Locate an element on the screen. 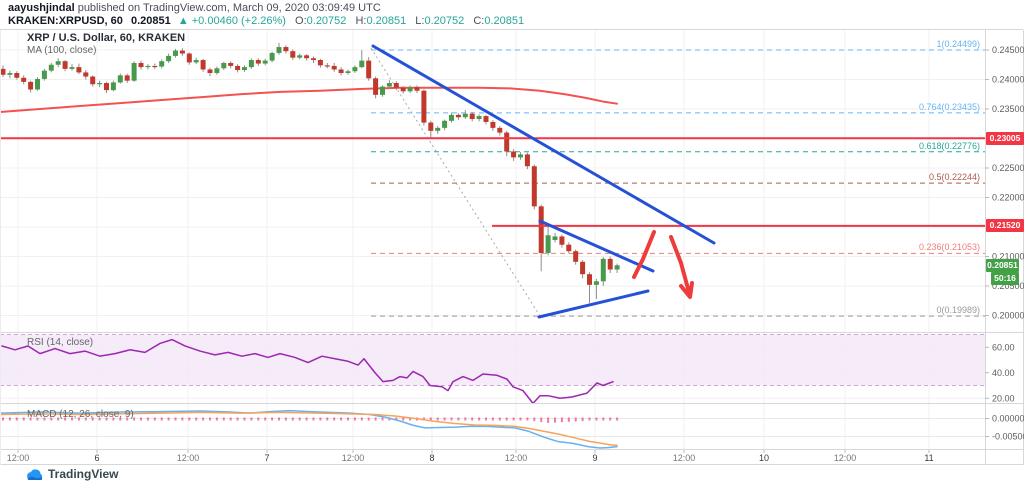  fib-level-label: 0.236(0.21053) is located at coordinates (949, 247).